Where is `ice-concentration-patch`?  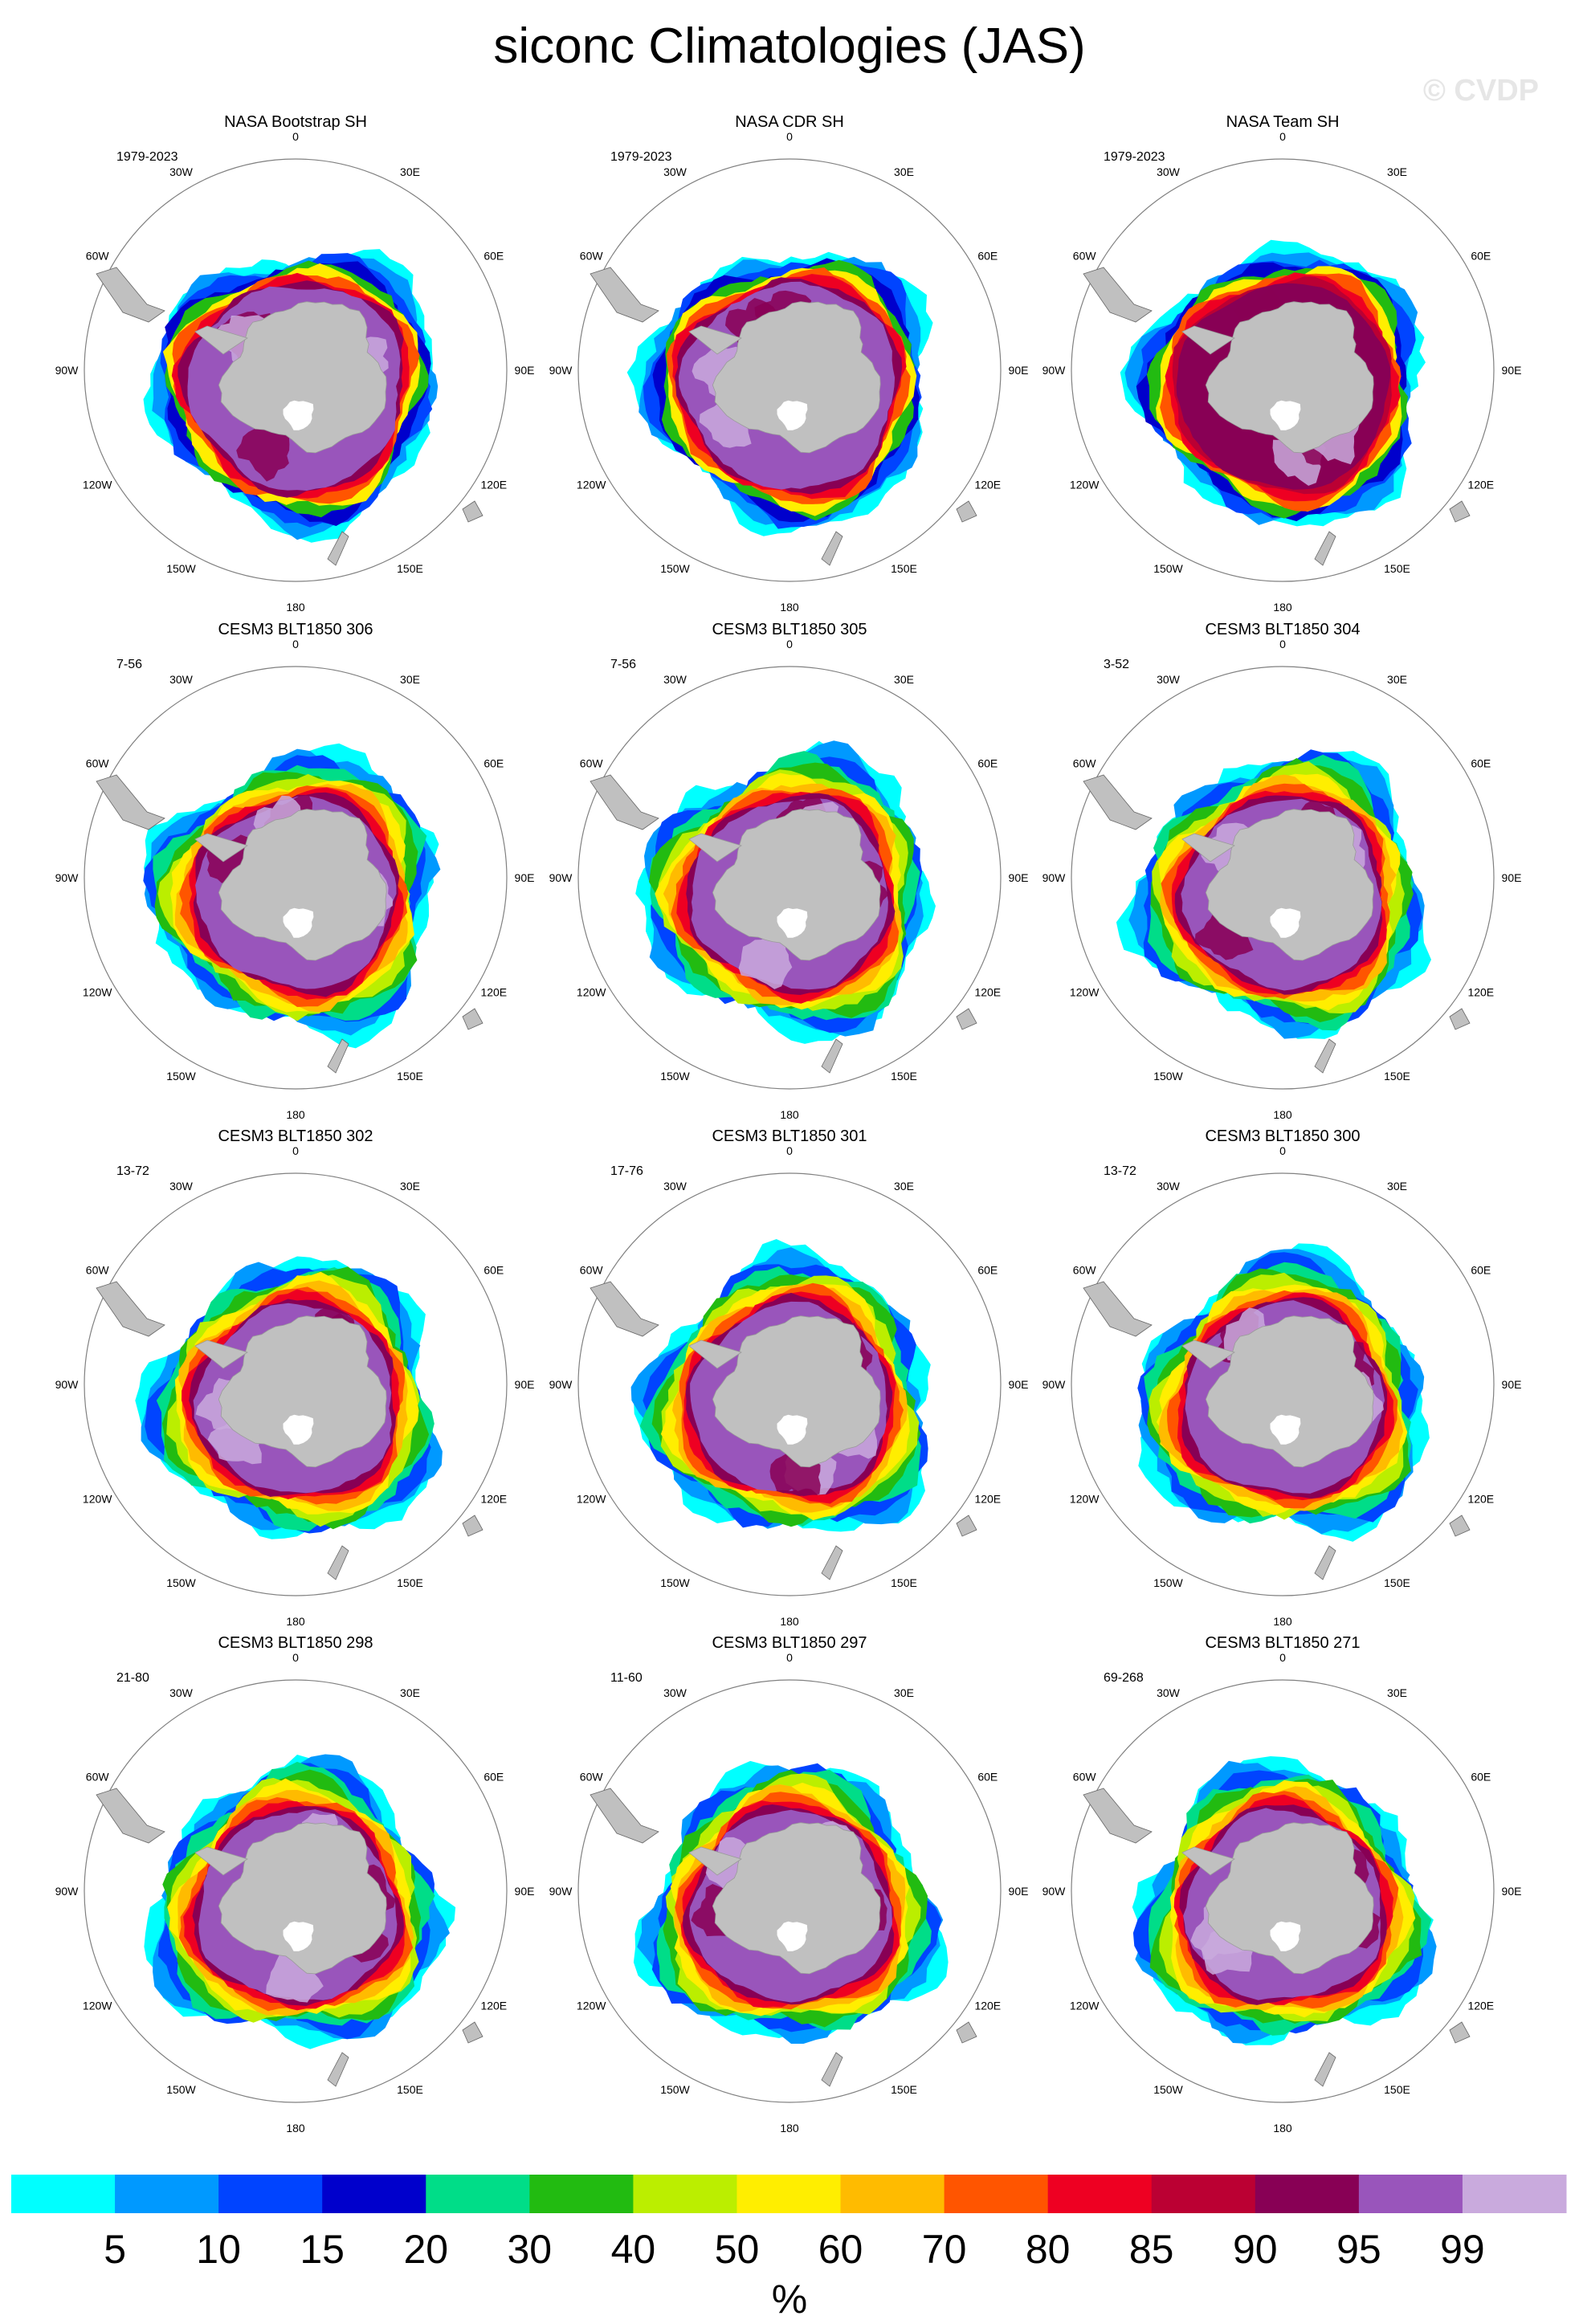
ice-concentration-patch is located at coordinates (263, 454).